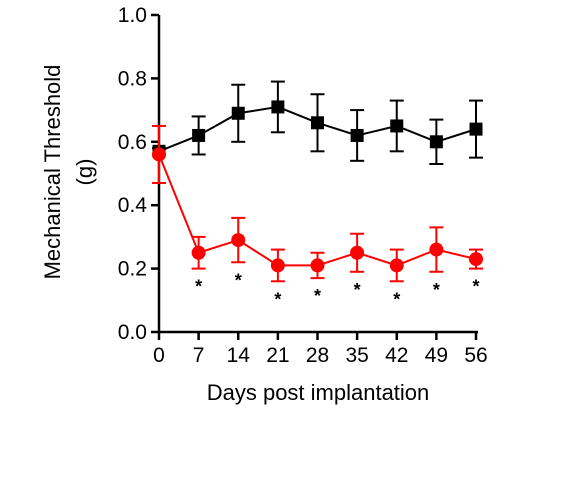 This screenshot has width=565, height=499. I want to click on y-tick-label: 0.4, so click(133, 205).